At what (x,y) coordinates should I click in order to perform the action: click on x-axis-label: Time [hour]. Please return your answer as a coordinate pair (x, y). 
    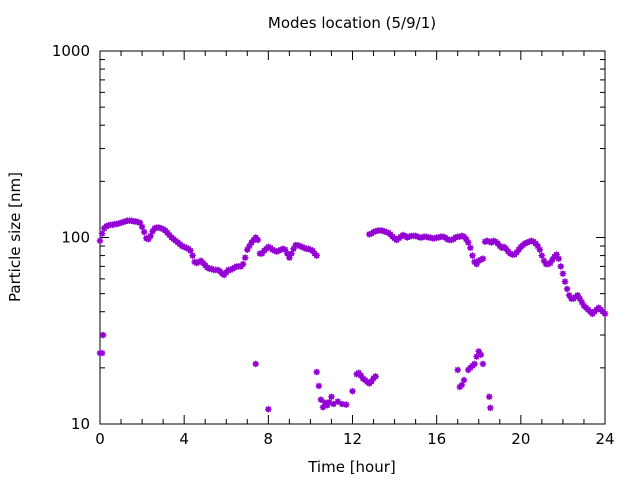
    Looking at the image, I should click on (351, 467).